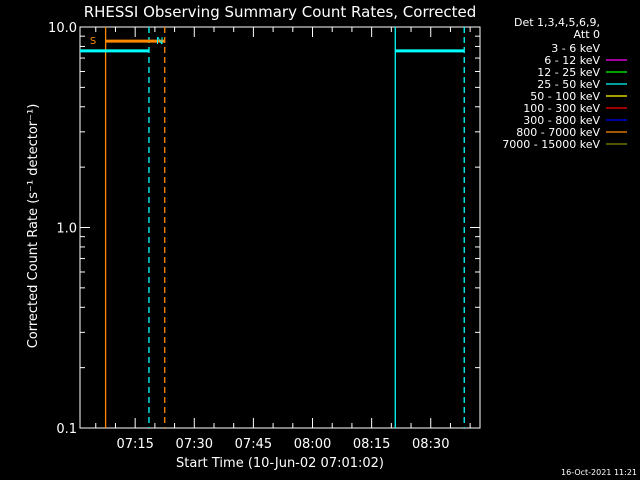 This screenshot has height=480, width=640. I want to click on footer-timestamp: 16-Oct-2021 11:21, so click(599, 472).